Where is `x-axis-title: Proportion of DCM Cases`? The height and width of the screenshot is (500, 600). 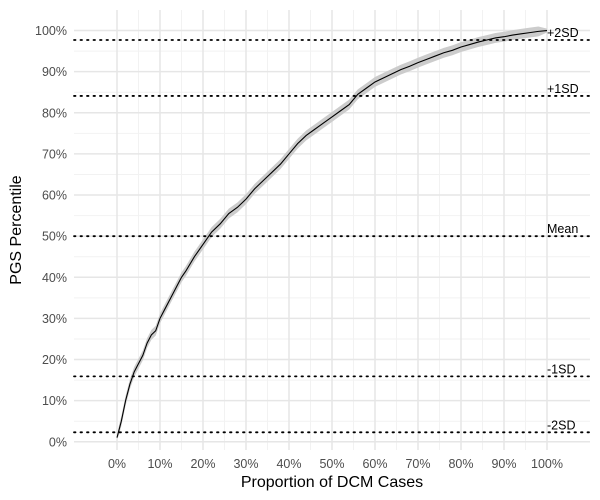 x-axis-title: Proportion of DCM Cases is located at coordinates (332, 482).